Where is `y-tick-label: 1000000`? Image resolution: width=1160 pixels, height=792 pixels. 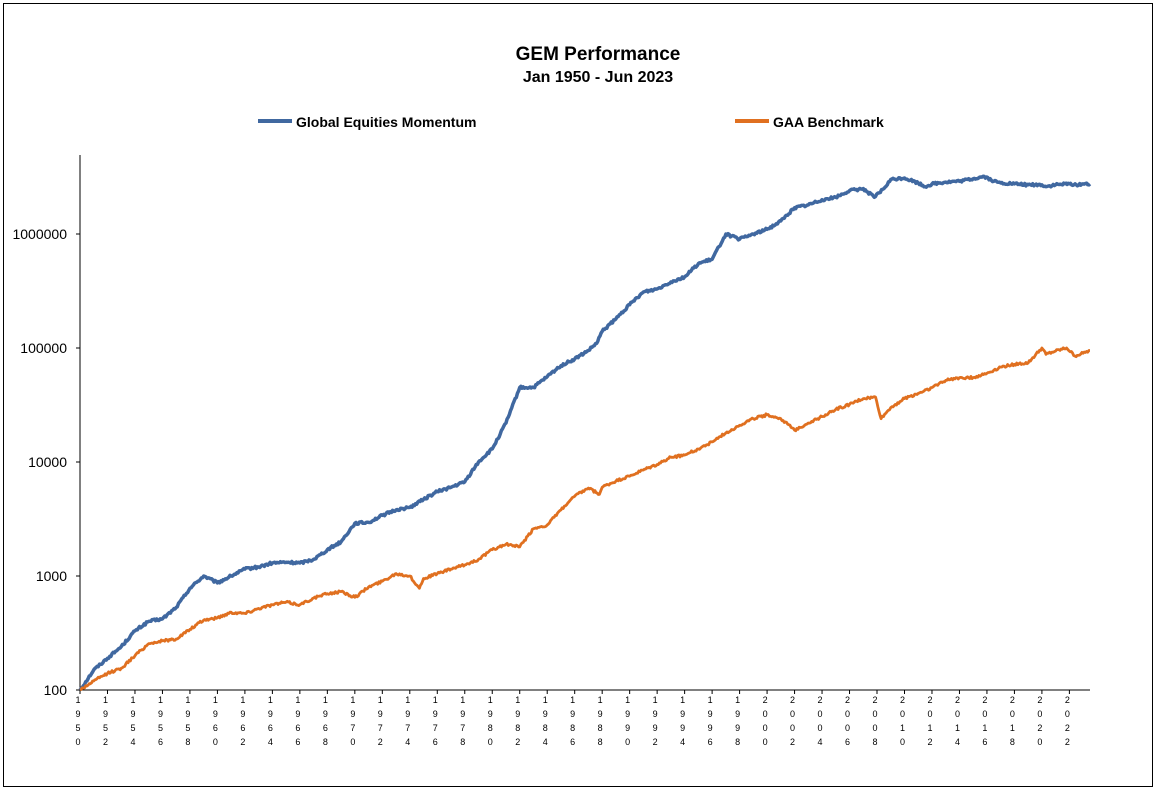
y-tick-label: 1000000 is located at coordinates (39, 234).